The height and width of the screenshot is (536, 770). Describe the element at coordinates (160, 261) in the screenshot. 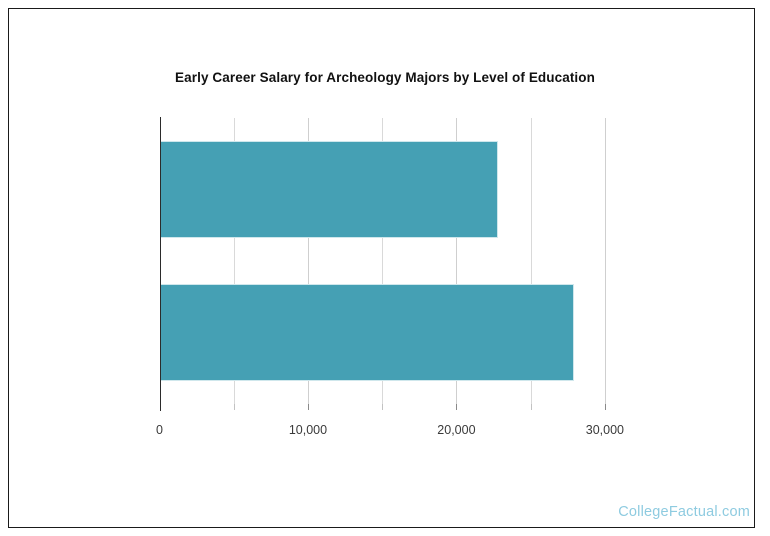

I see `y-axis-line` at that location.